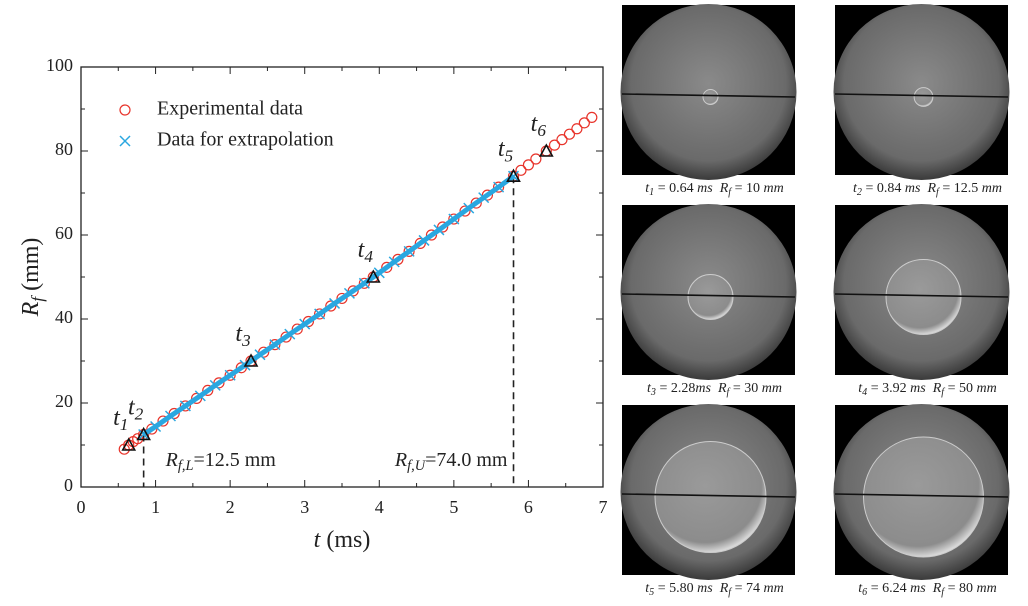 The image size is (1028, 606). I want to click on text-segment: 3, so click(246, 340).